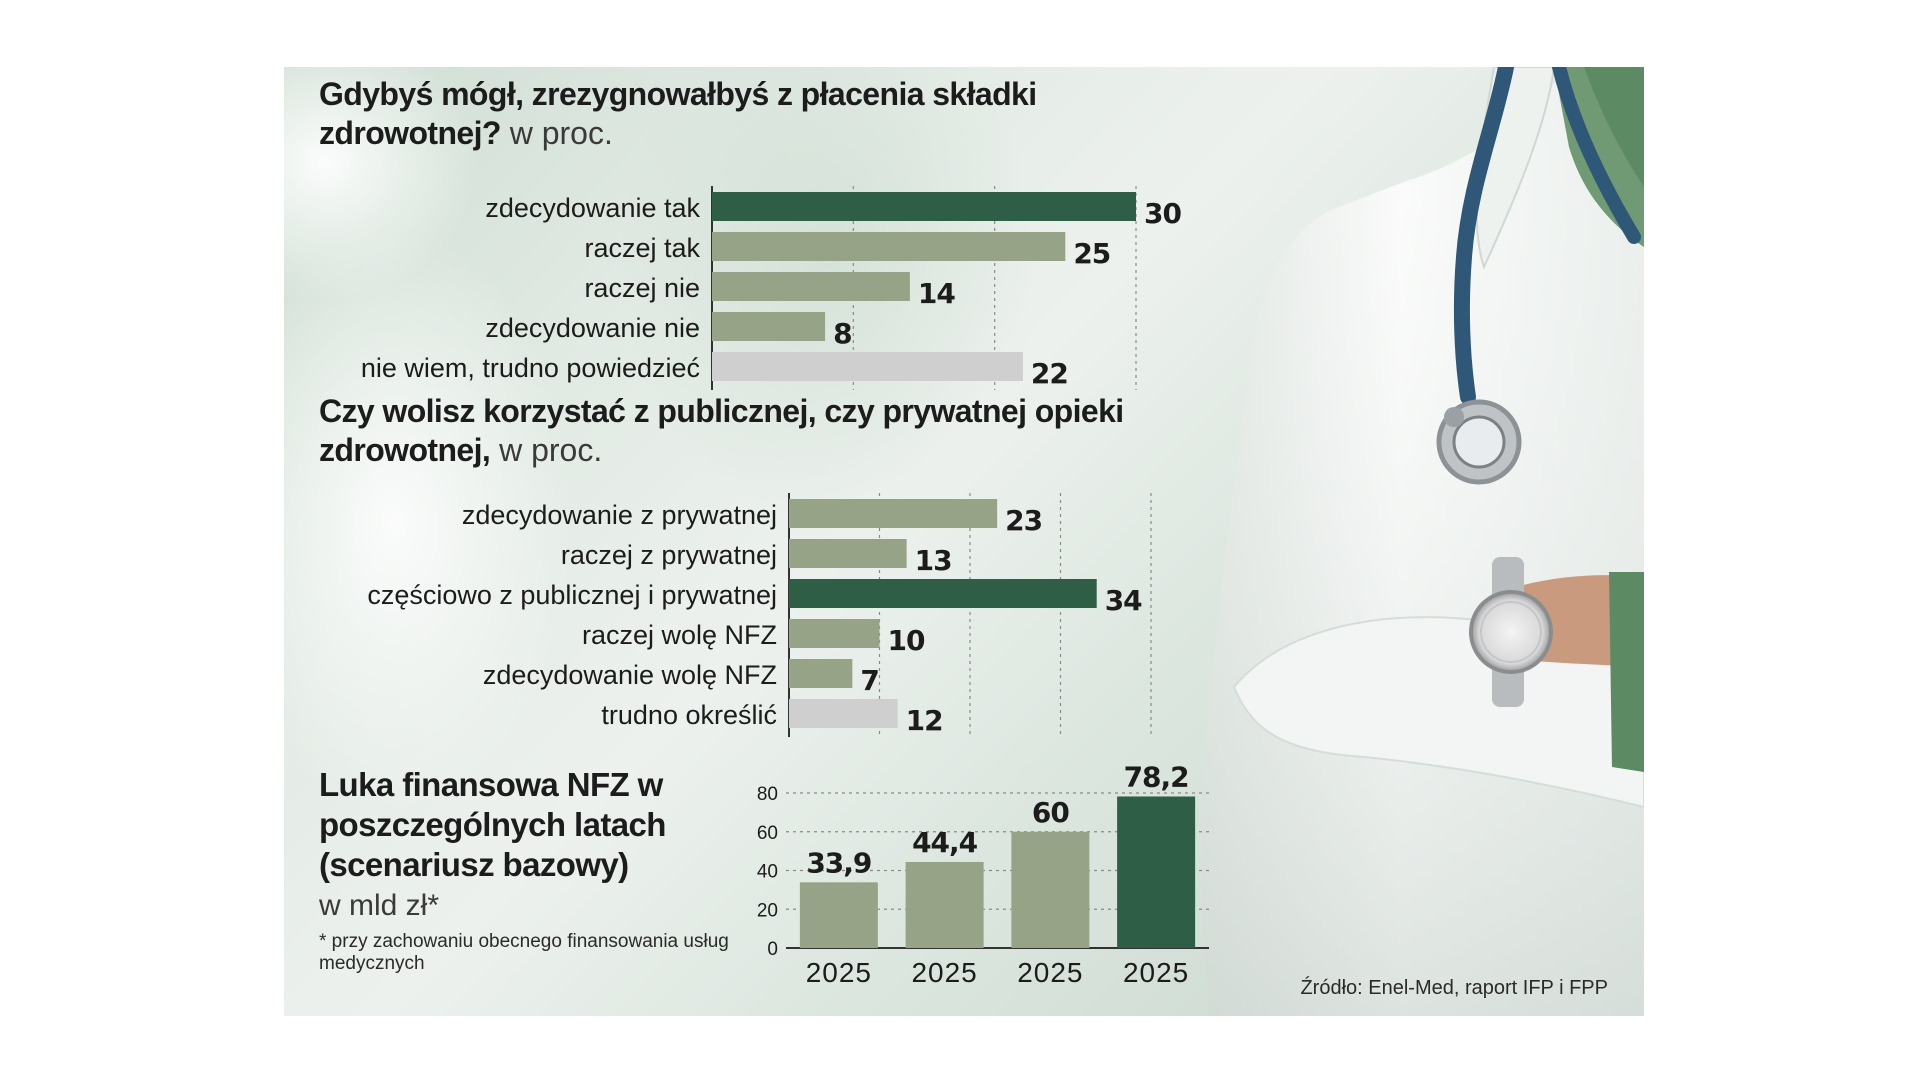  I want to click on category-label: raczej tak, so click(642, 248).